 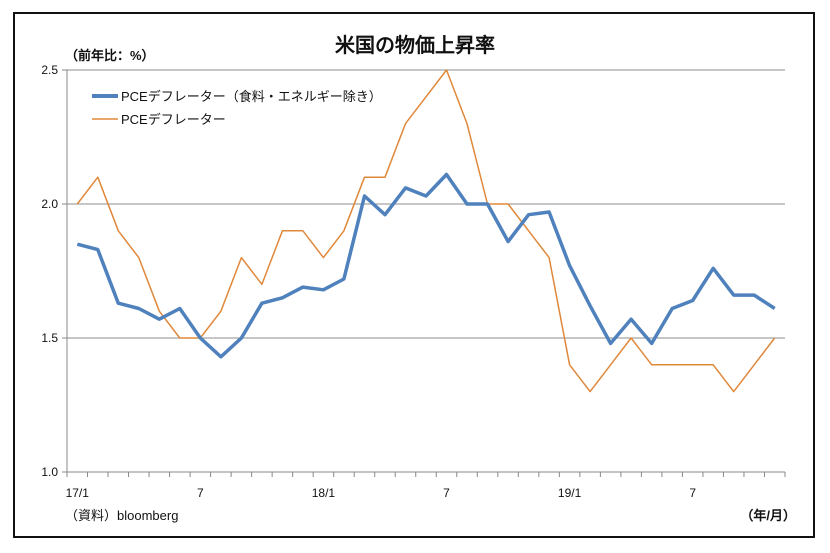 I want to click on x-tick-label: 19/1, so click(x=570, y=493).